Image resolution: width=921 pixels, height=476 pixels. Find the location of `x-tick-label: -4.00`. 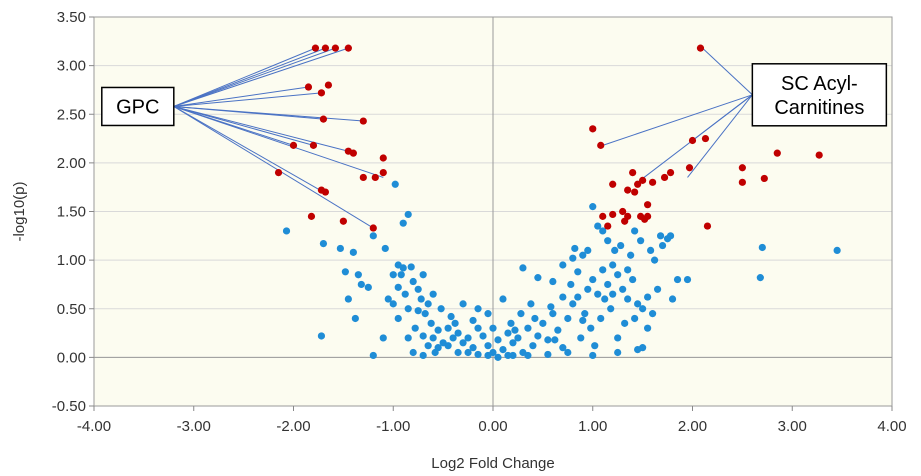

x-tick-label: -4.00 is located at coordinates (94, 426).